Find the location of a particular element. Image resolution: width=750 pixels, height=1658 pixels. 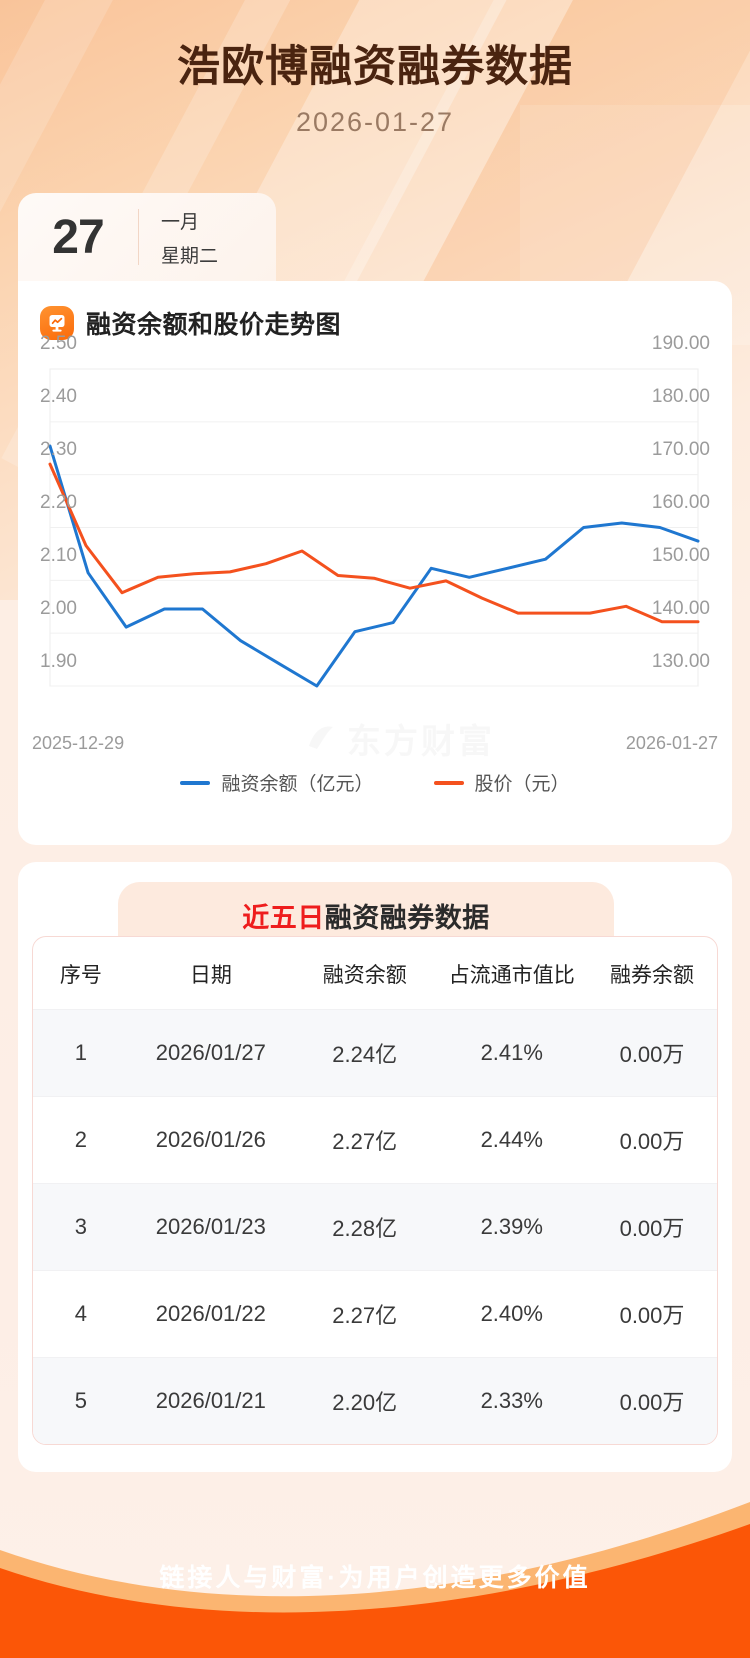

chart-header: 融资余额和股价走势图 is located at coordinates (375, 311).